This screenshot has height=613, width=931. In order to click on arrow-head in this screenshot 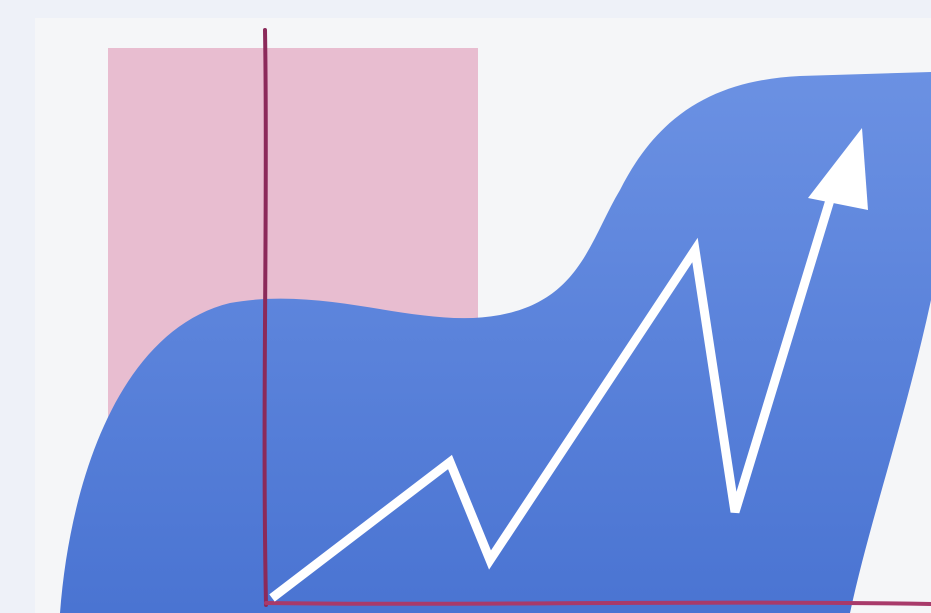, I will do `click(838, 169)`.